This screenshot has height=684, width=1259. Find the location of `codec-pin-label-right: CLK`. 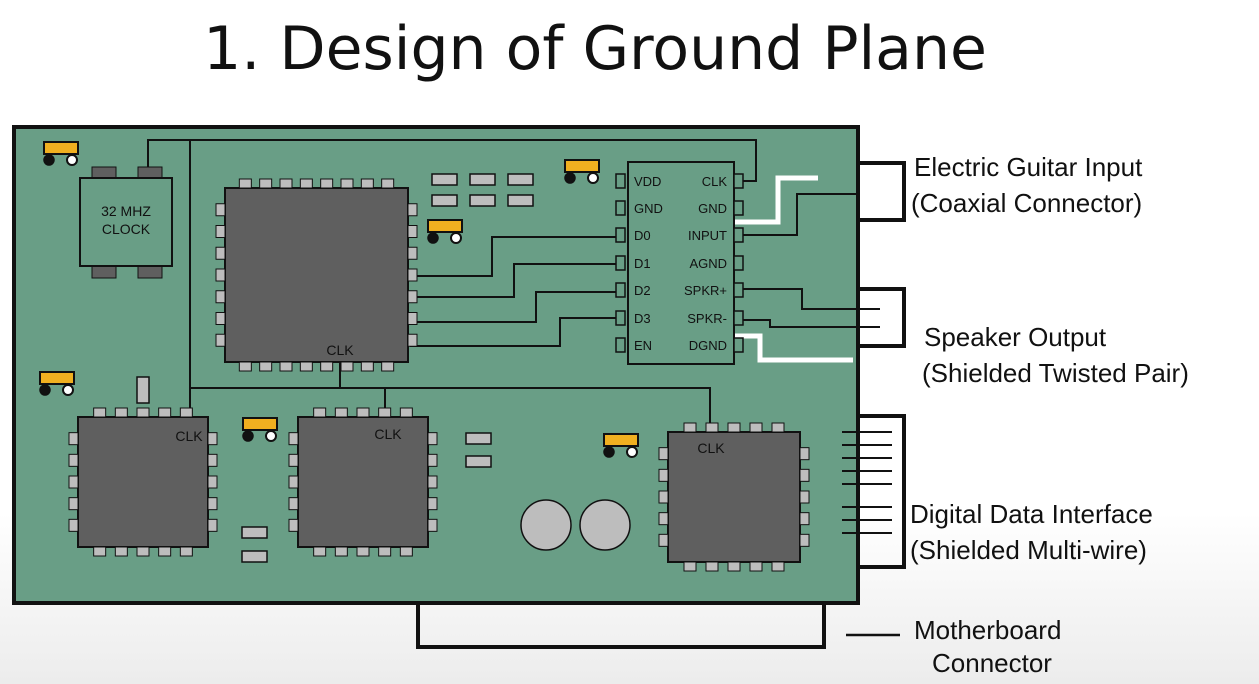

codec-pin-label-right: CLK is located at coordinates (715, 181).